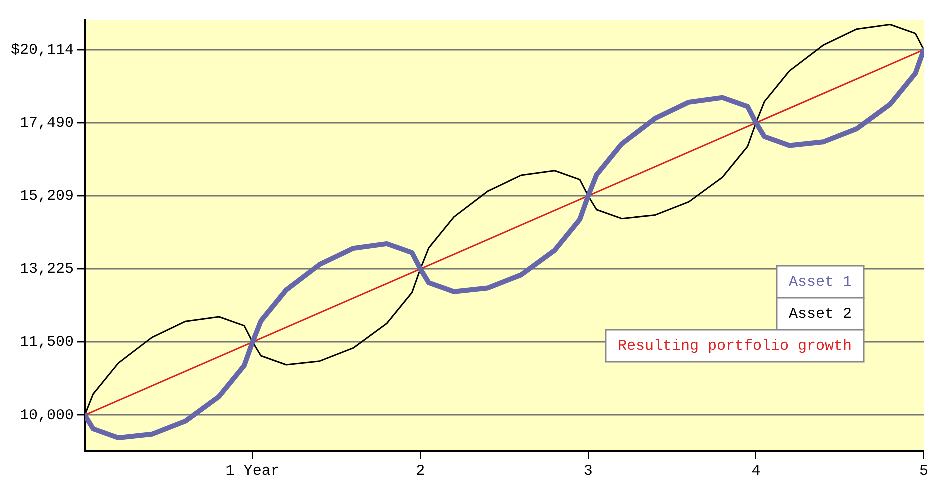  What do you see at coordinates (47, 343) in the screenshot?
I see `y-tick-label: 11,500` at bounding box center [47, 343].